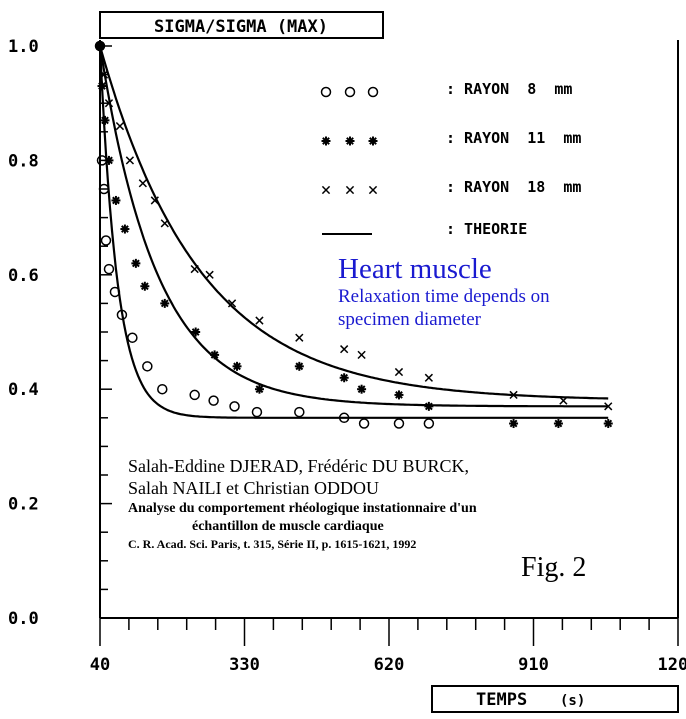  Describe the element at coordinates (100, 46) in the screenshot. I see `start-point` at that location.